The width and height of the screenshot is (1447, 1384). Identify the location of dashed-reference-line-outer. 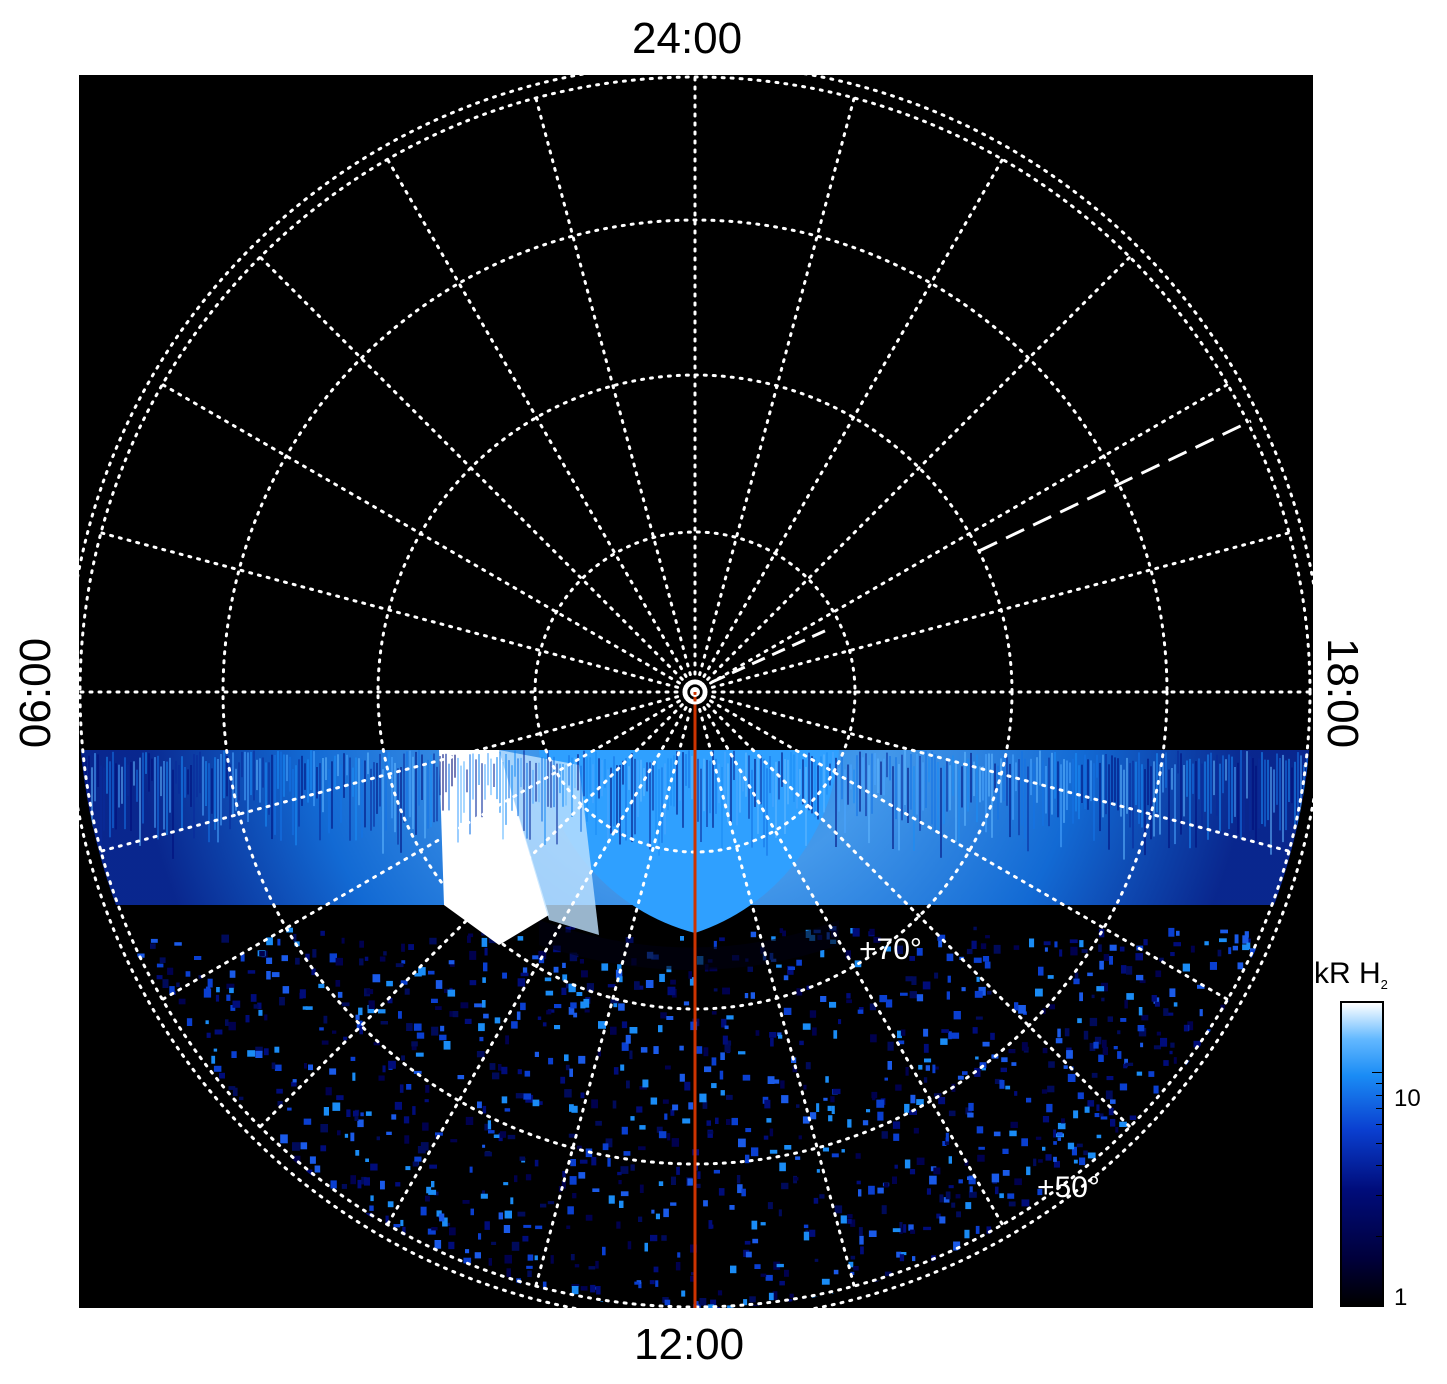
(1115, 486).